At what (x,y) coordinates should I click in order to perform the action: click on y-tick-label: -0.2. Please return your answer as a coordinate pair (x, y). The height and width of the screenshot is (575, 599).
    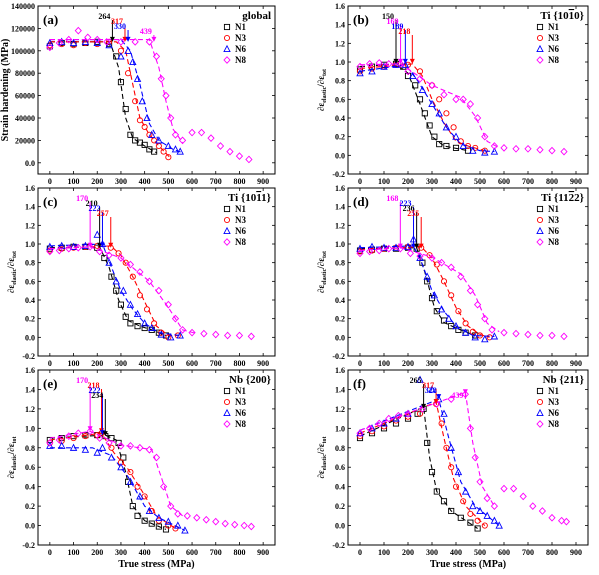
    Looking at the image, I should click on (338, 545).